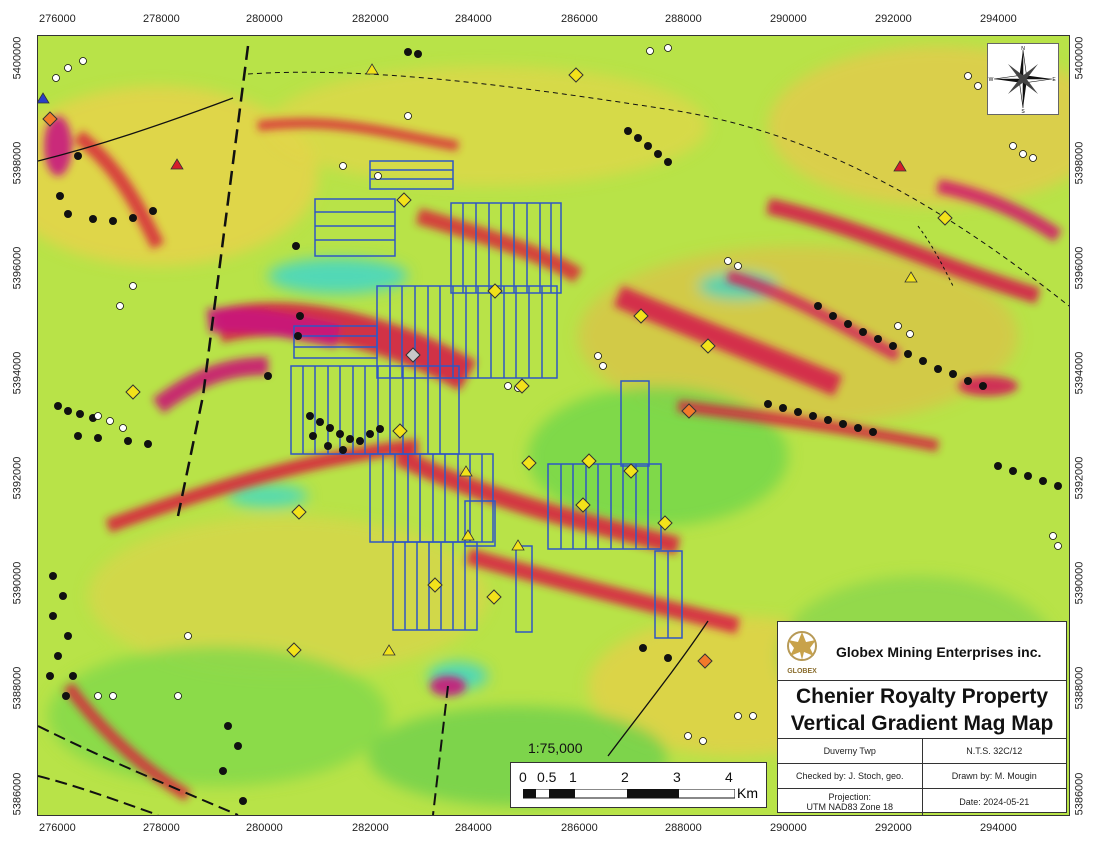 The height and width of the screenshot is (850, 1100). Describe the element at coordinates (802, 671) in the screenshot. I see `svg-text: GLOBEX` at that location.